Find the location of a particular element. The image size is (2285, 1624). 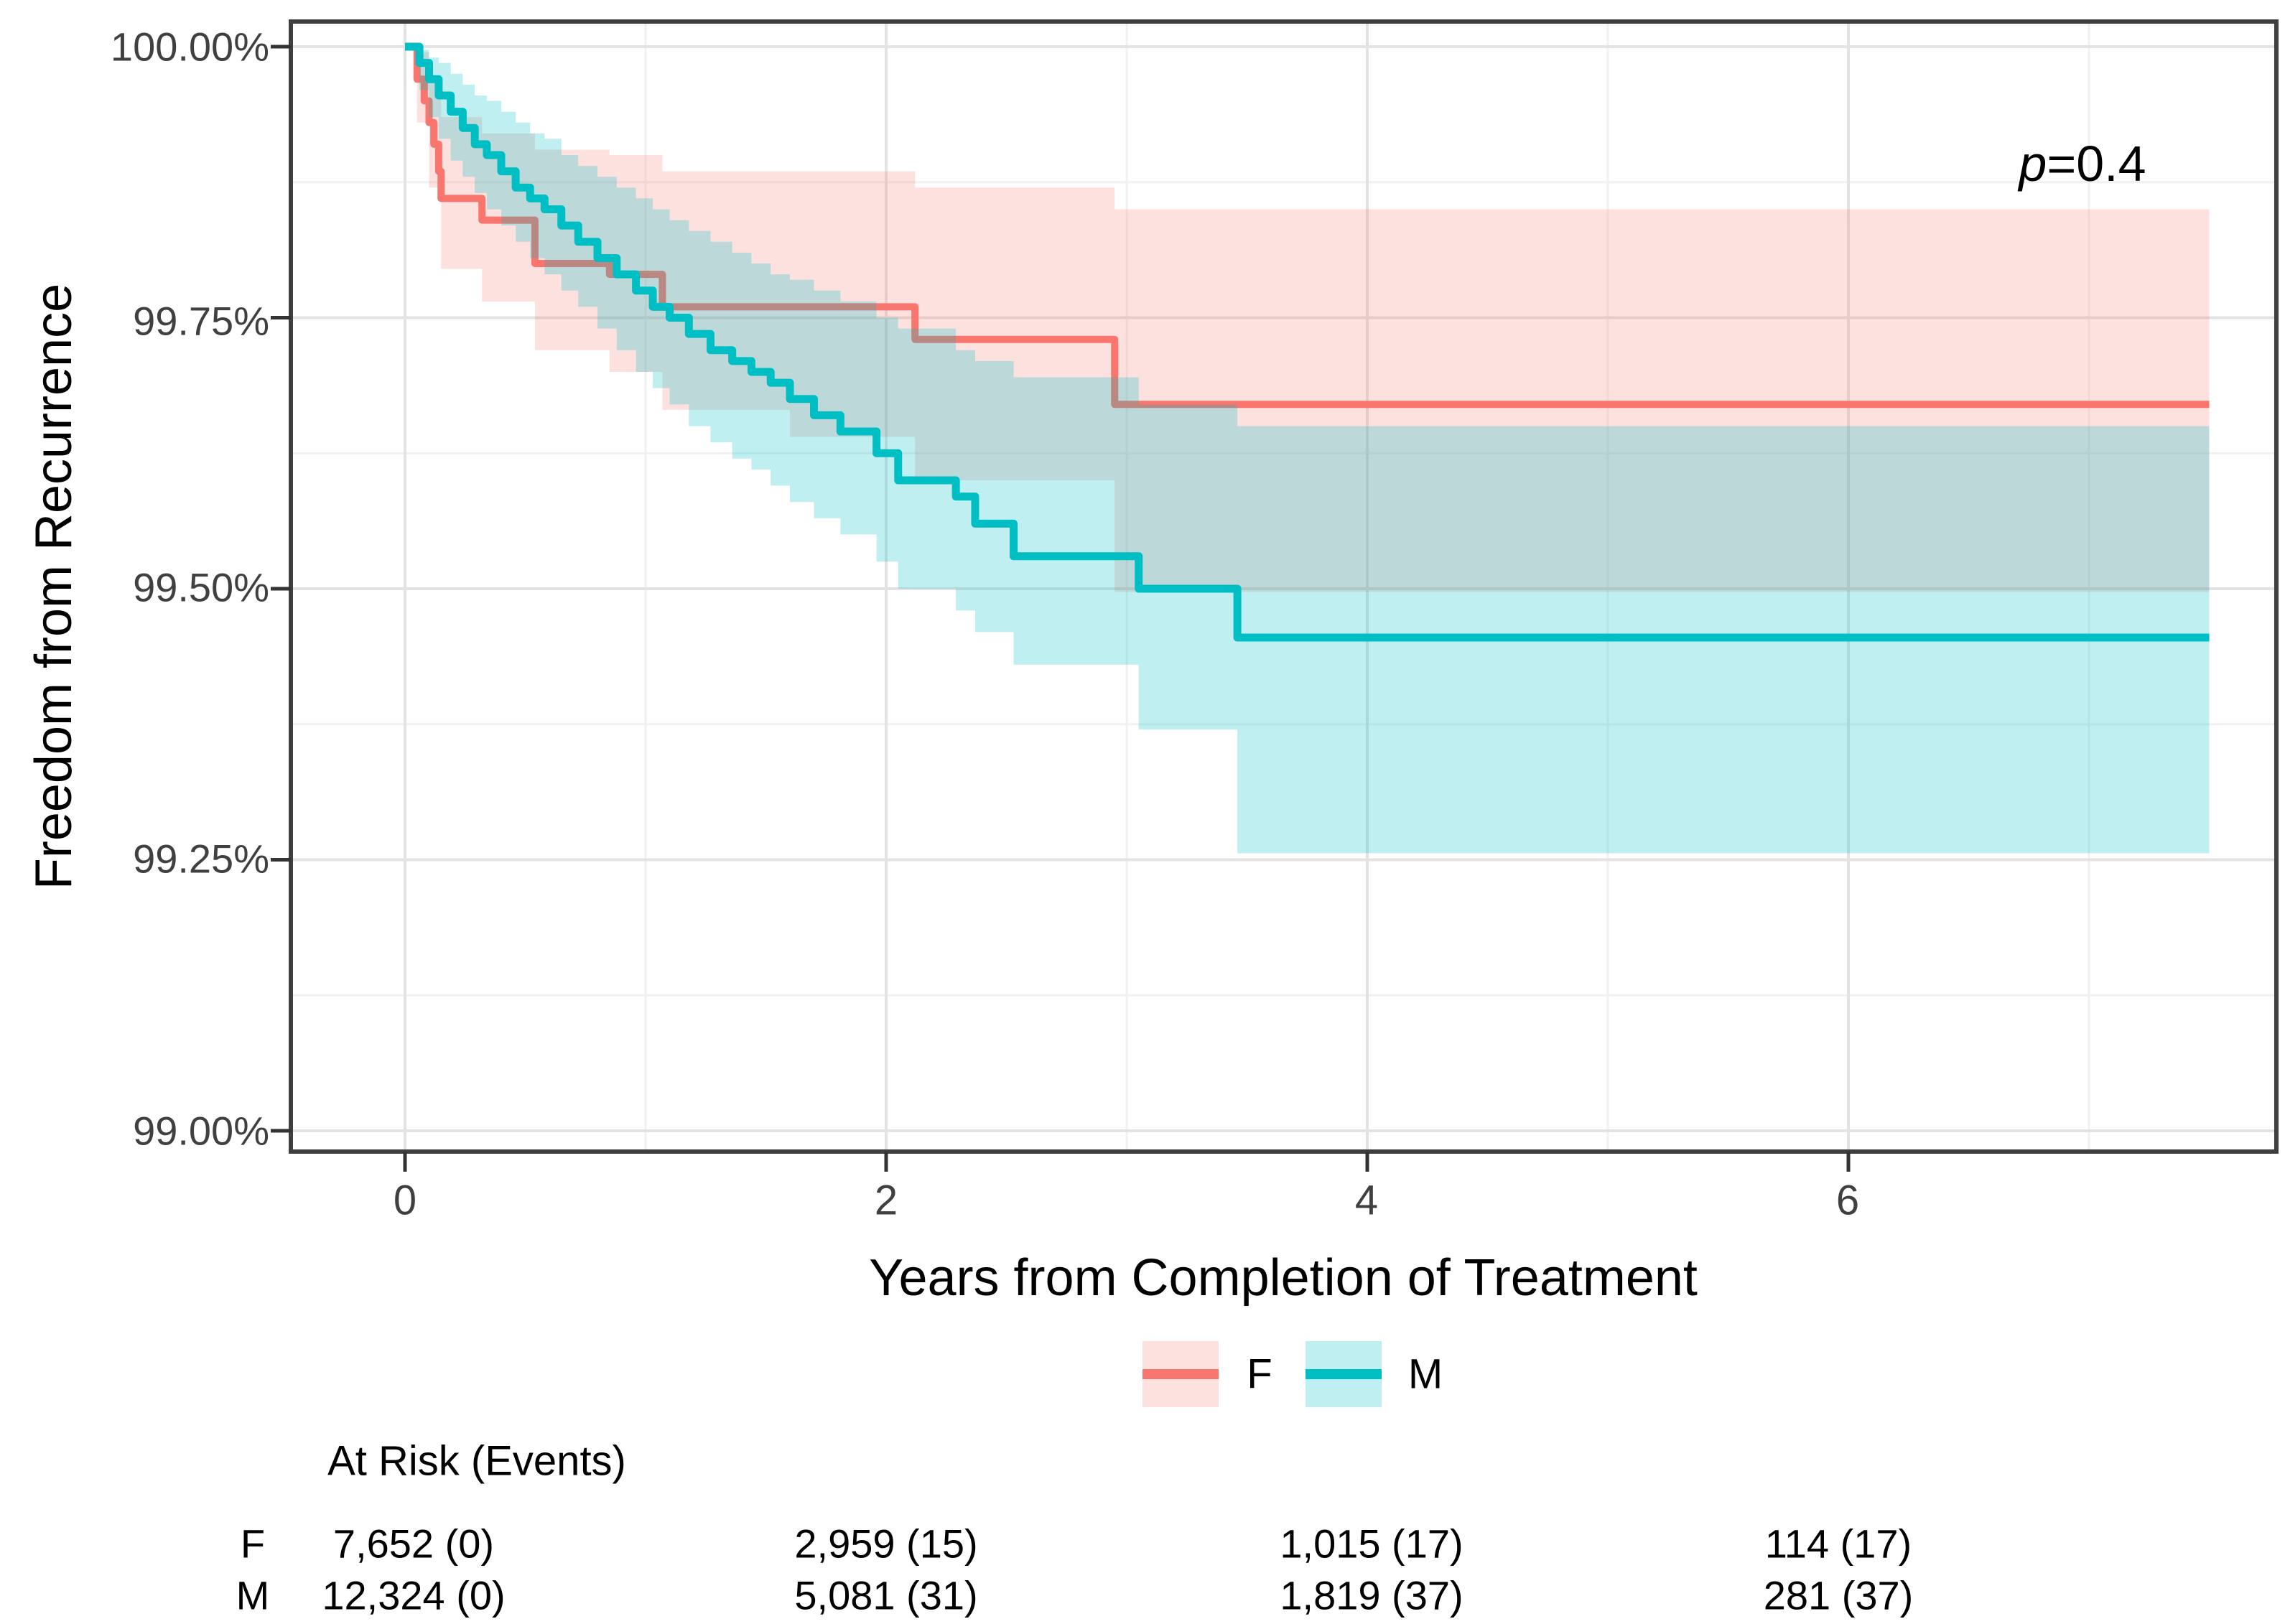

at-risk-cell: 1,819 (37) is located at coordinates (1371, 1595).